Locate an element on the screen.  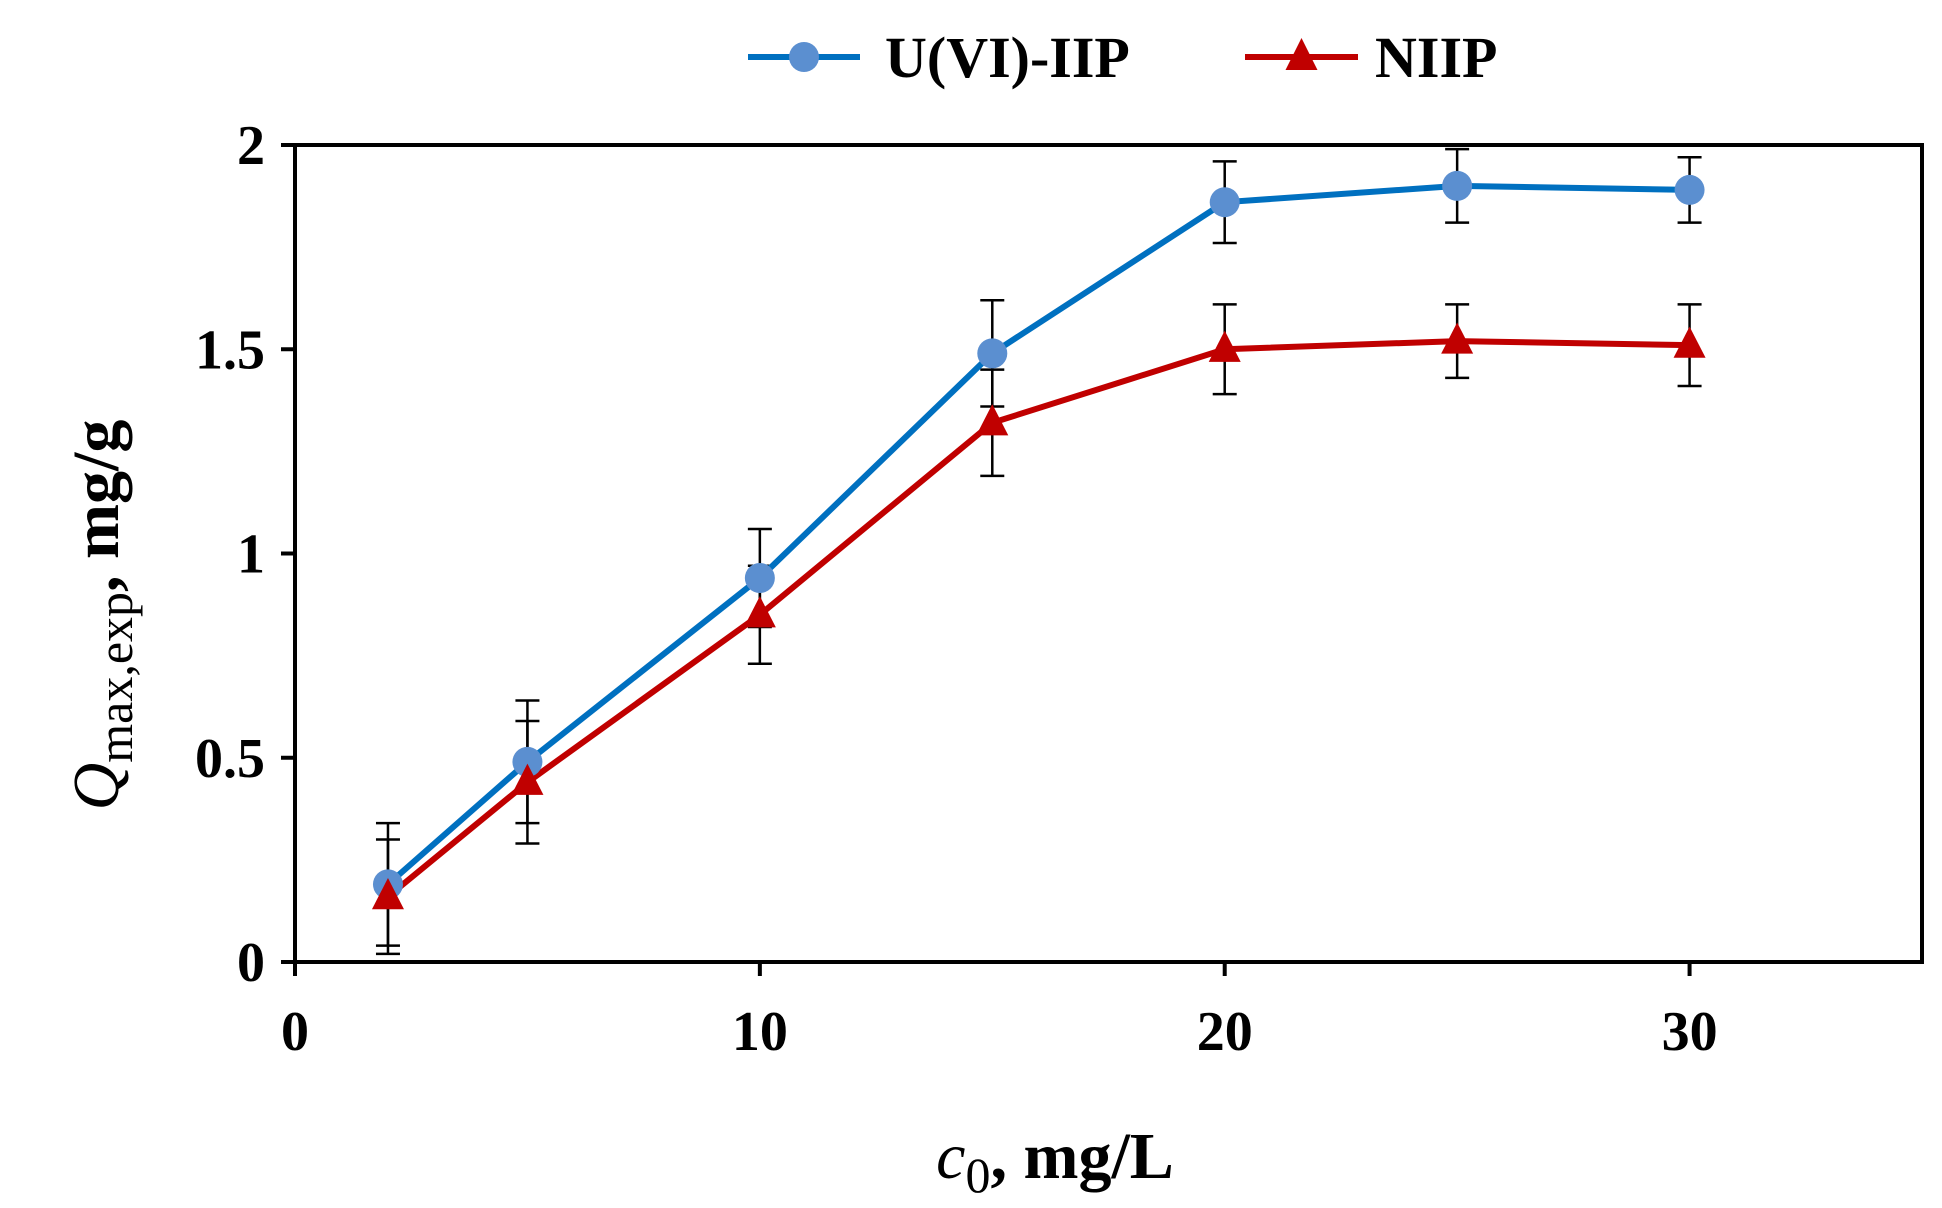
legend: U(VI)-IIP NIIP is located at coordinates (1122, 57).